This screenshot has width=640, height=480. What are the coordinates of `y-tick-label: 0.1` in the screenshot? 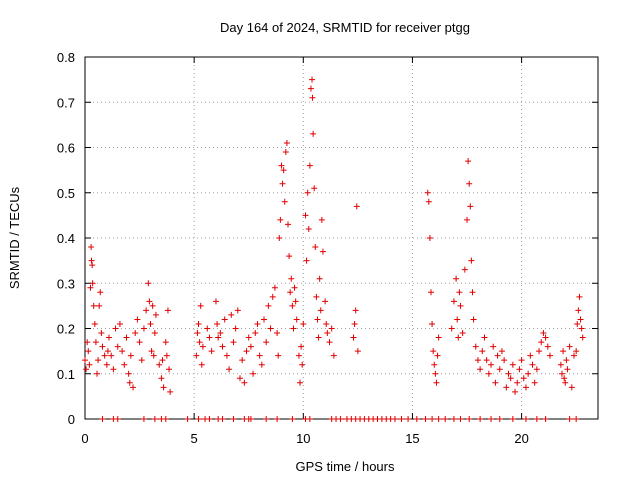 It's located at (66, 374).